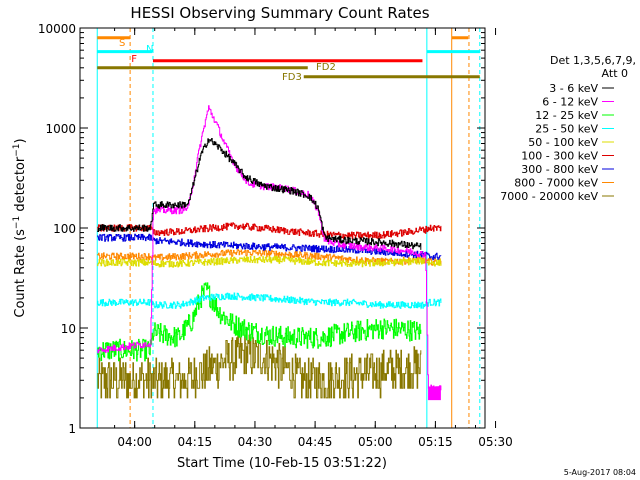 Image resolution: width=640 pixels, height=480 pixels. Describe the element at coordinates (57, 29) in the screenshot. I see `y-tick-label: 10000` at that location.